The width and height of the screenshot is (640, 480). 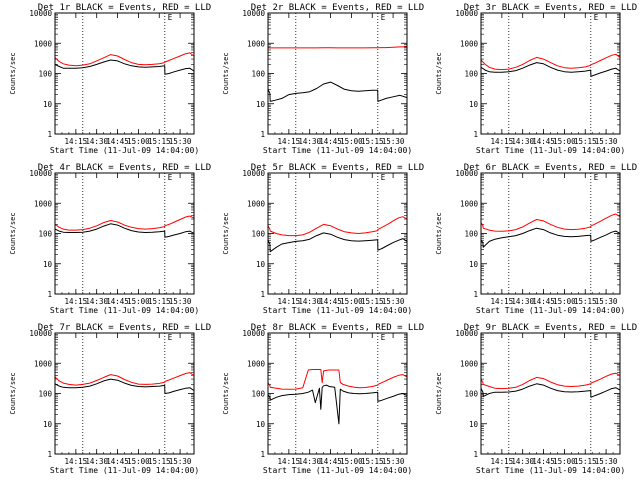 What do you see at coordinates (550, 328) in the screenshot?
I see `chart-title: Det 9r BLACK = Events, RED = LLD` at bounding box center [550, 328].